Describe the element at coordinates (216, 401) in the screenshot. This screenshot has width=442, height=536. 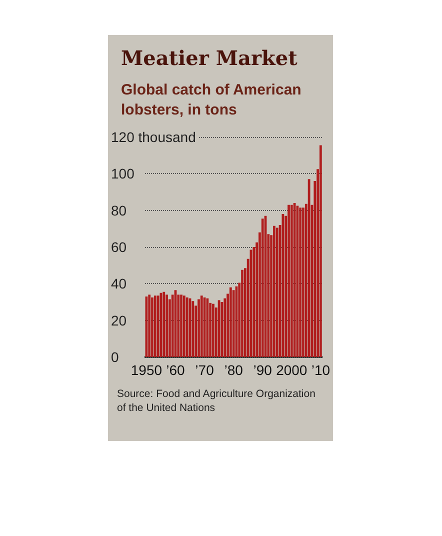
I see `source-note: Source: Food and Agriculture Organization of the United Nations` at that location.